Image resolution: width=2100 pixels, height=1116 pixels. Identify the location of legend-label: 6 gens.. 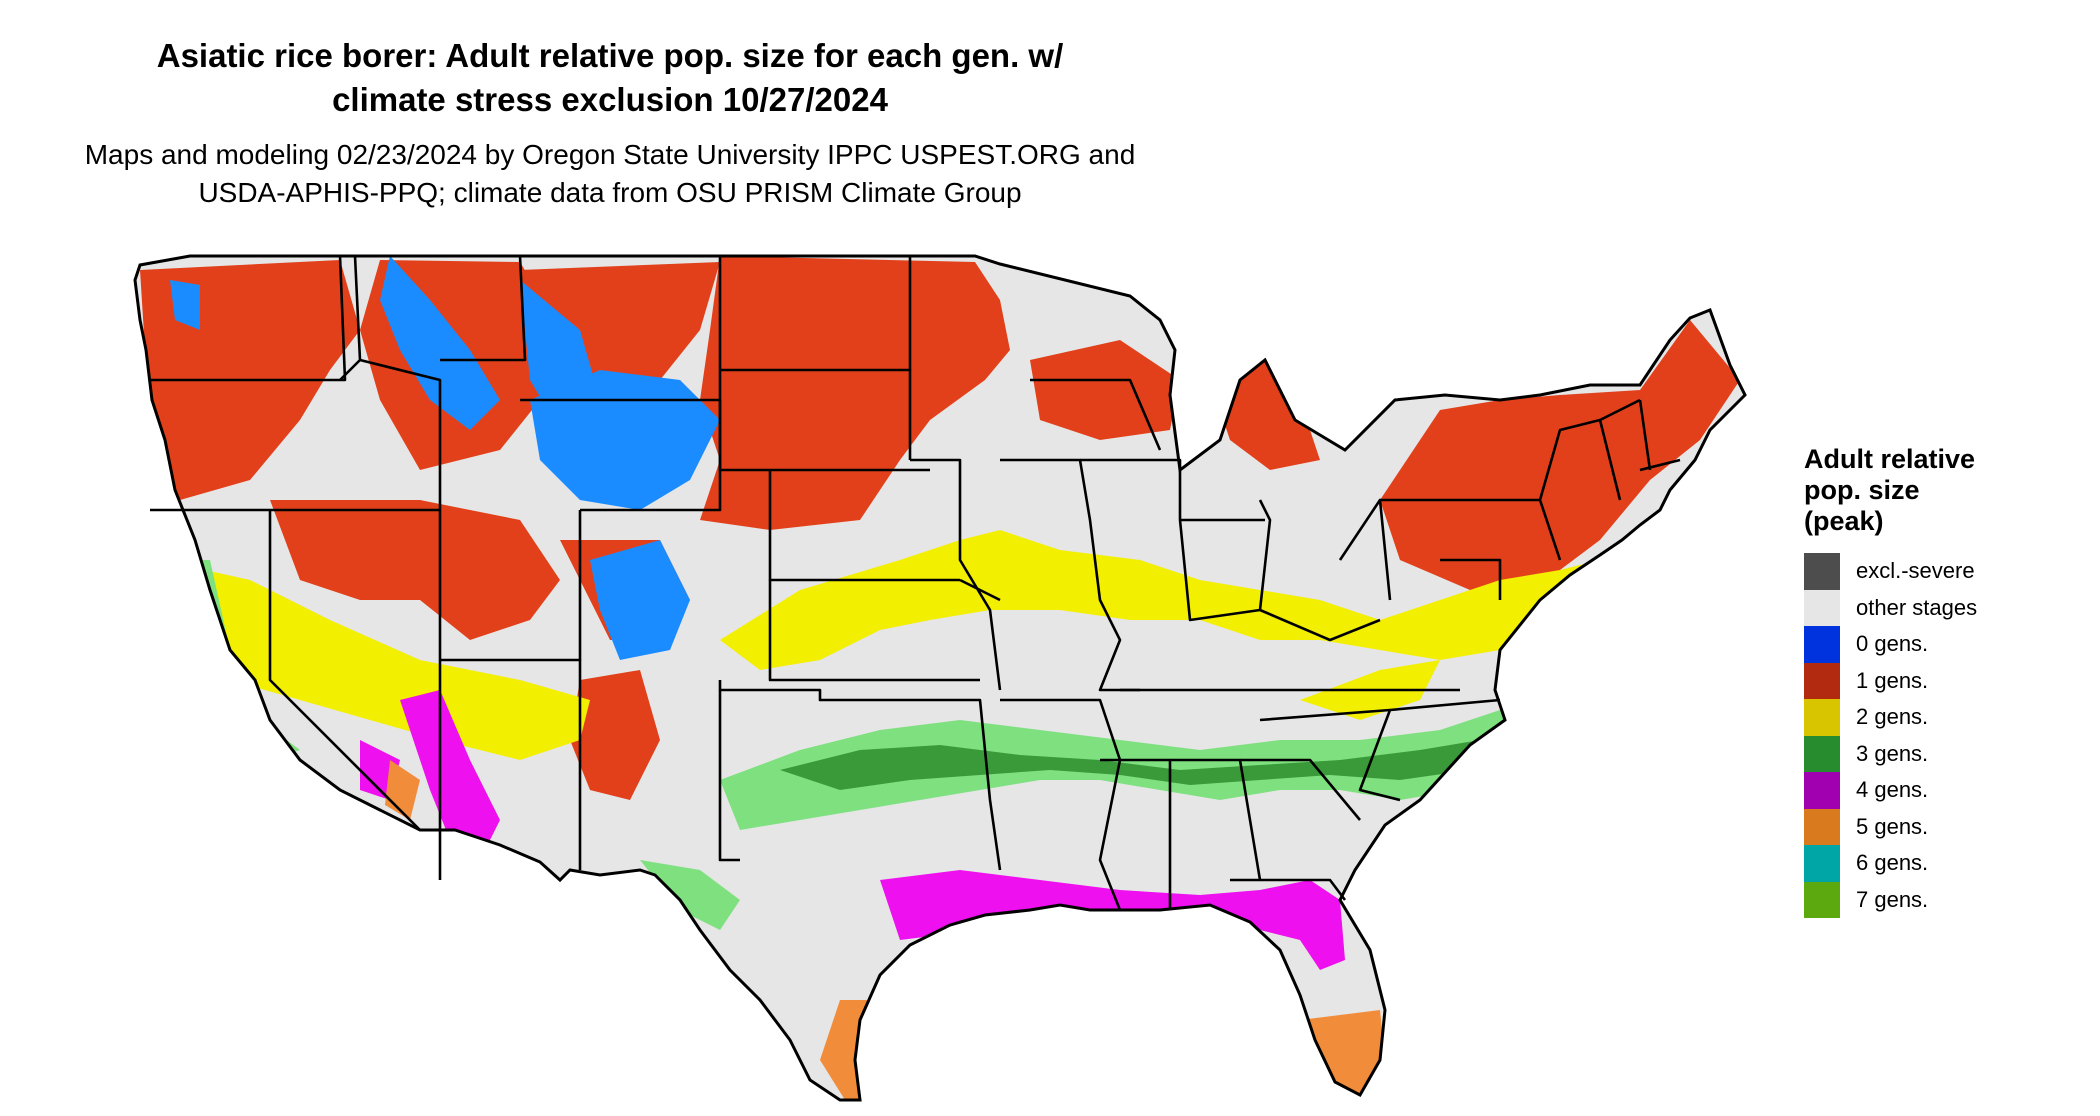
(1892, 863).